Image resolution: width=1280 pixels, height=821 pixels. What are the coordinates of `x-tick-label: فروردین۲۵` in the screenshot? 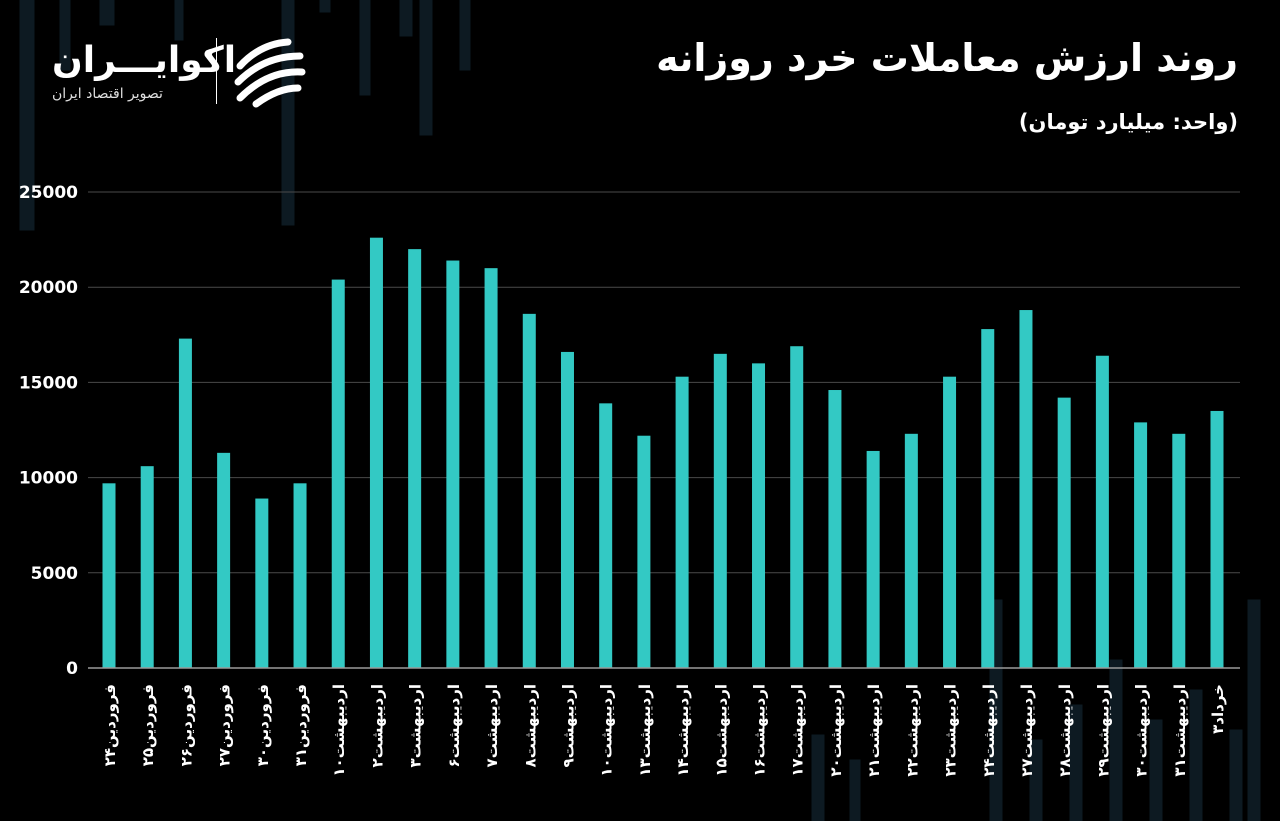 It's located at (148, 725).